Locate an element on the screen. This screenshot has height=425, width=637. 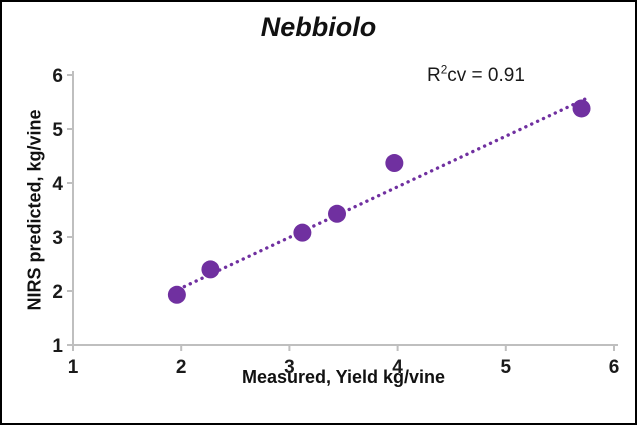
x-tick-label: 2 is located at coordinates (181, 367).